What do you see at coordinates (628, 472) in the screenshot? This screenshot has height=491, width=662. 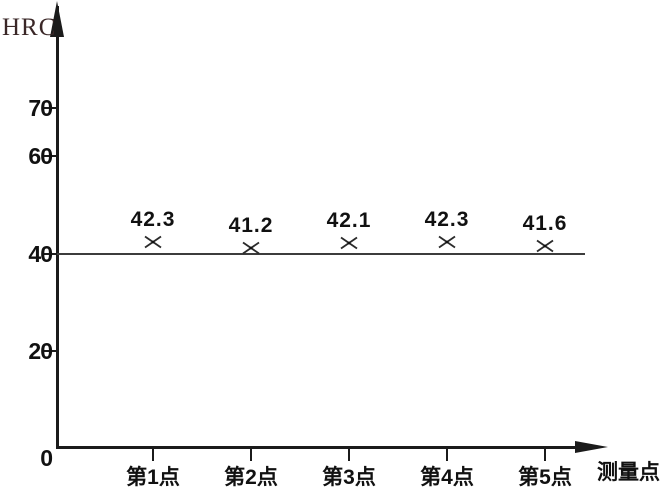 I see `x-axis-title: 测量点` at bounding box center [628, 472].